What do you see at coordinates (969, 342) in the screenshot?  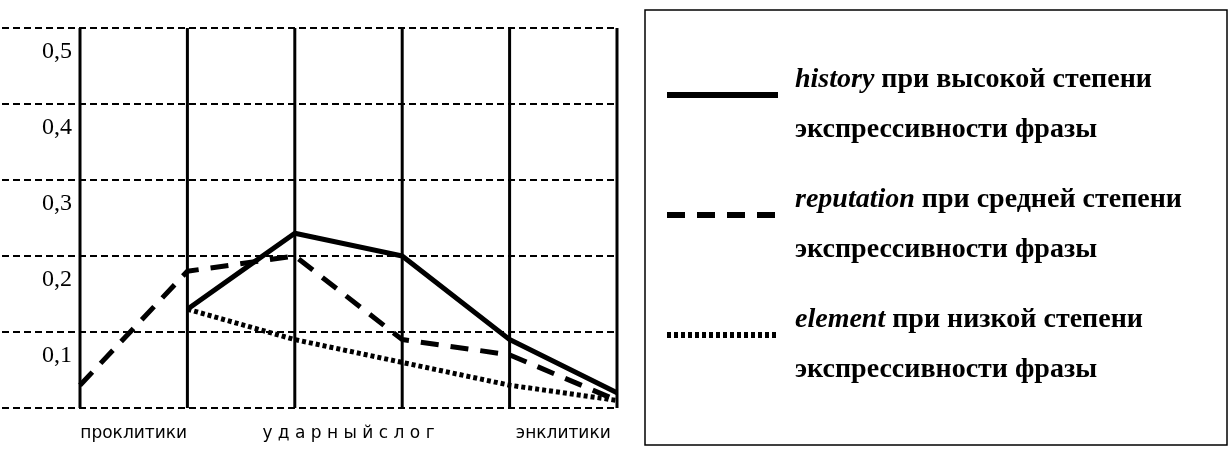 I see `legend-label: element при низкой степени экспрессивности фразы` at bounding box center [969, 342].